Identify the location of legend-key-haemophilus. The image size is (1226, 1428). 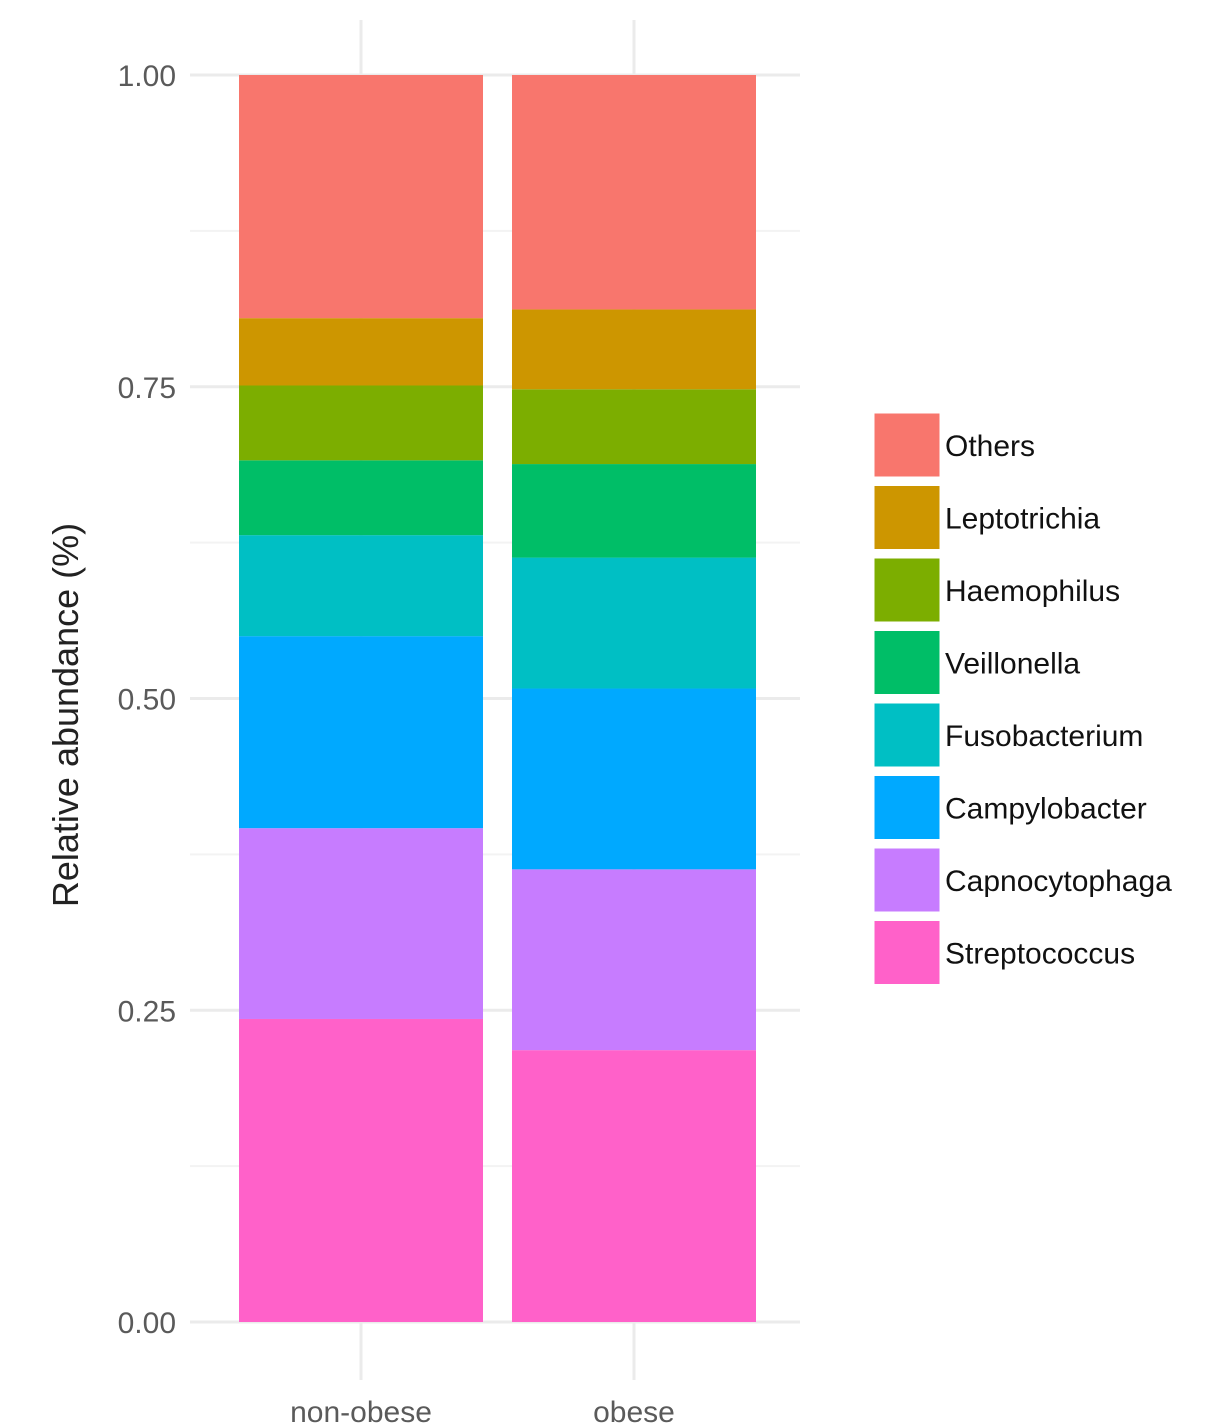
(907, 590).